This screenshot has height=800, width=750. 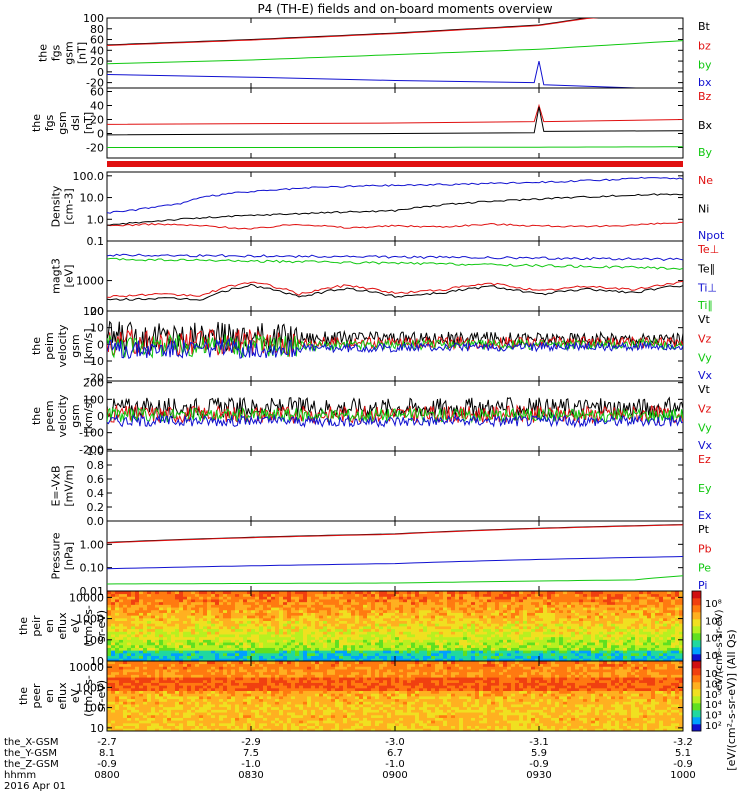 What do you see at coordinates (95, 361) in the screenshot?
I see `y-tick-label: -10` at bounding box center [95, 361].